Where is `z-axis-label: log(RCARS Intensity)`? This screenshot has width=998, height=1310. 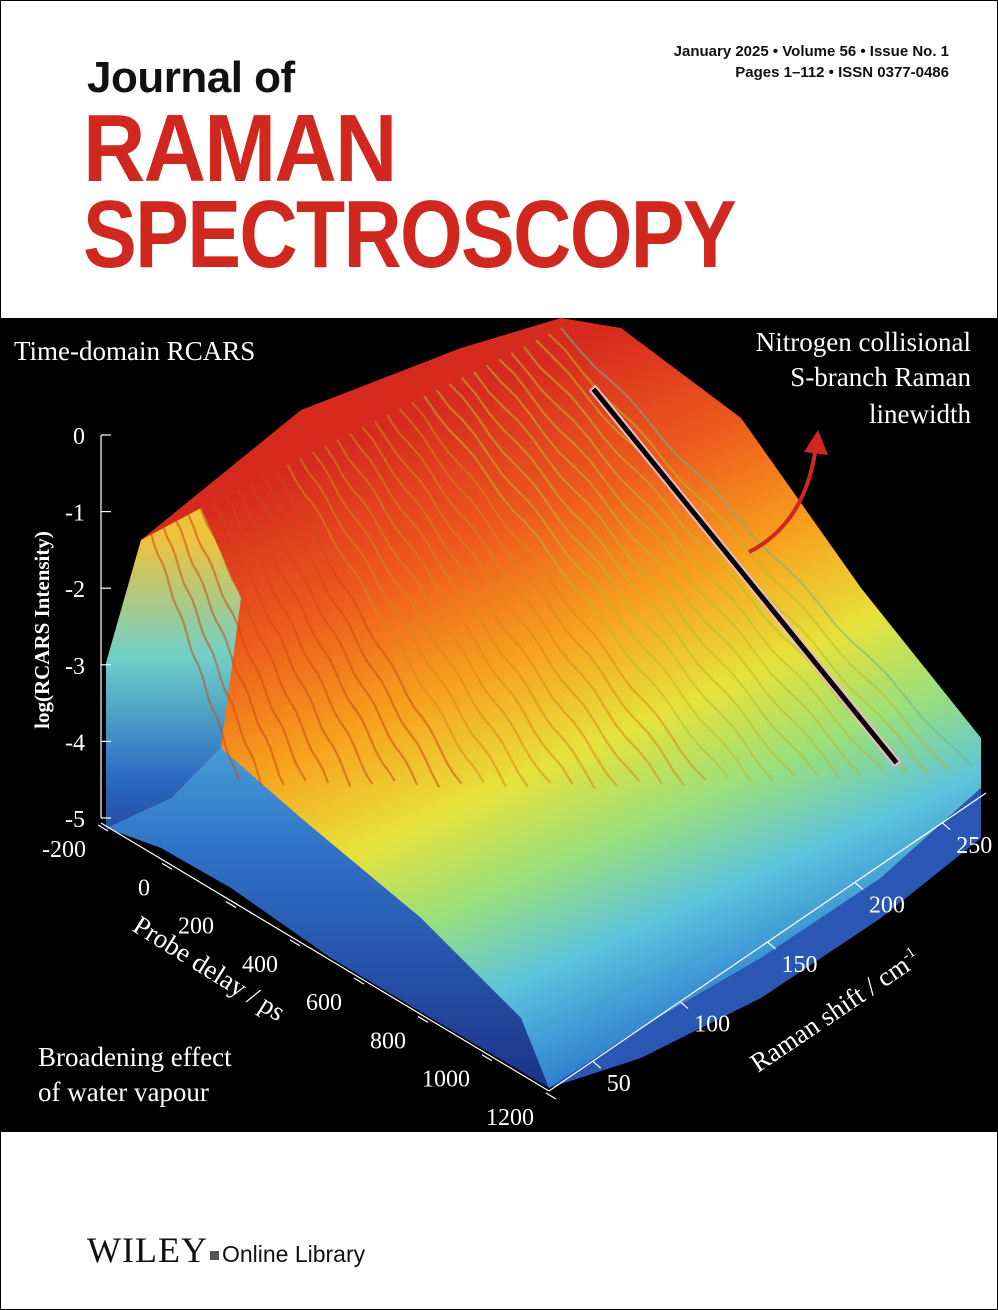
z-axis-label: log(RCARS Intensity) is located at coordinates (42, 630).